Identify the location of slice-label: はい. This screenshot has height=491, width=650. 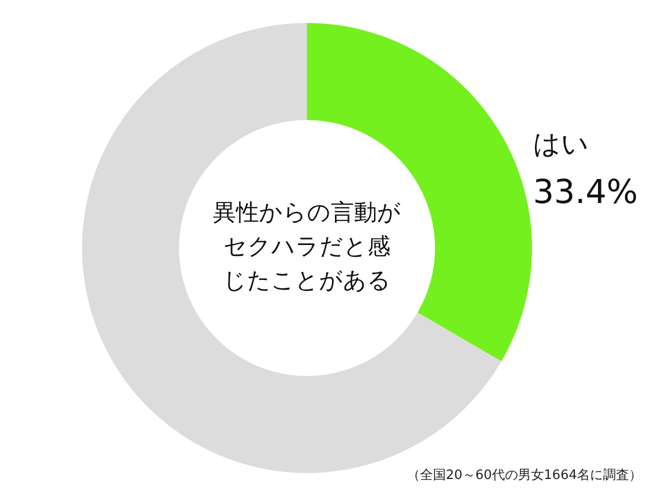
(561, 144).